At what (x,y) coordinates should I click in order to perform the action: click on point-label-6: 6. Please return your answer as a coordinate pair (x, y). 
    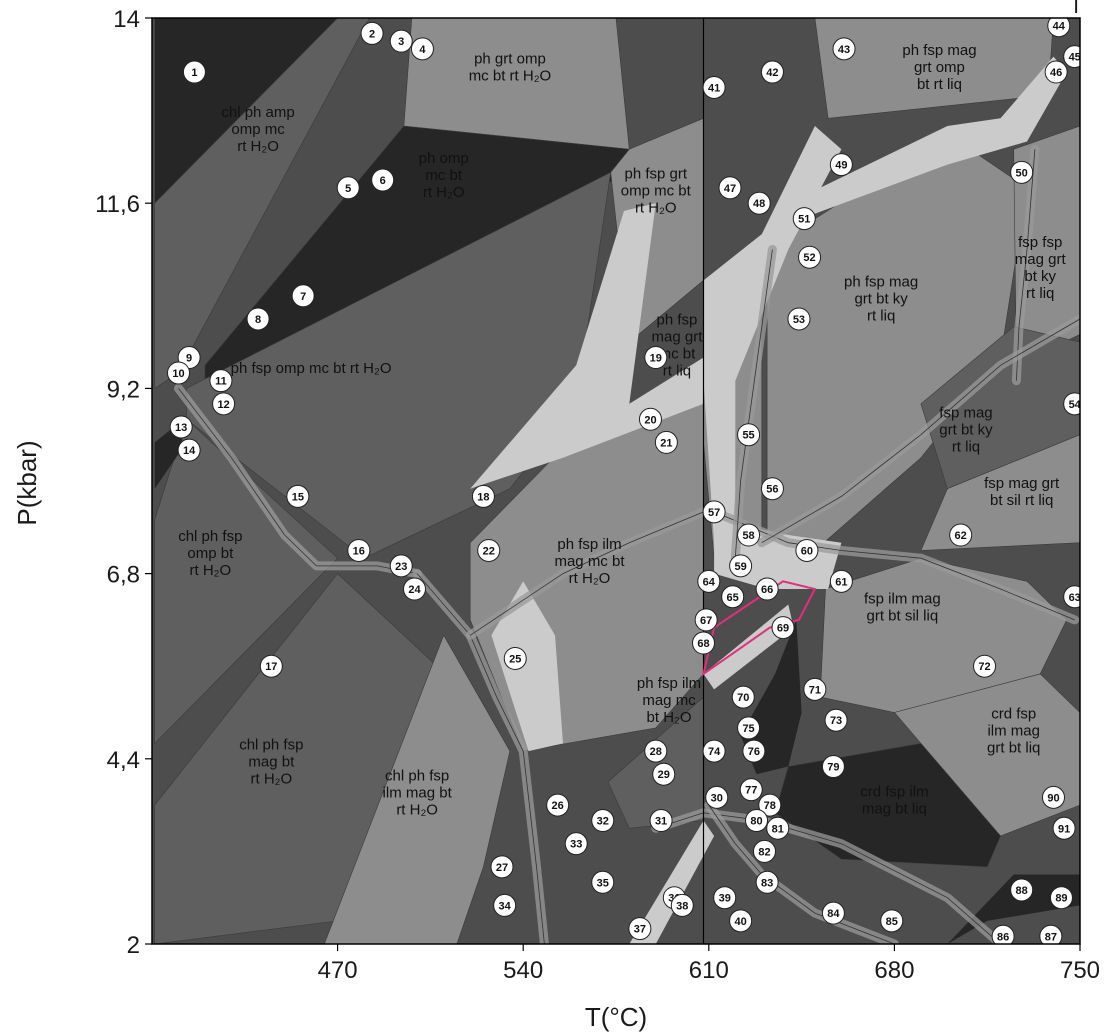
    Looking at the image, I should click on (383, 181).